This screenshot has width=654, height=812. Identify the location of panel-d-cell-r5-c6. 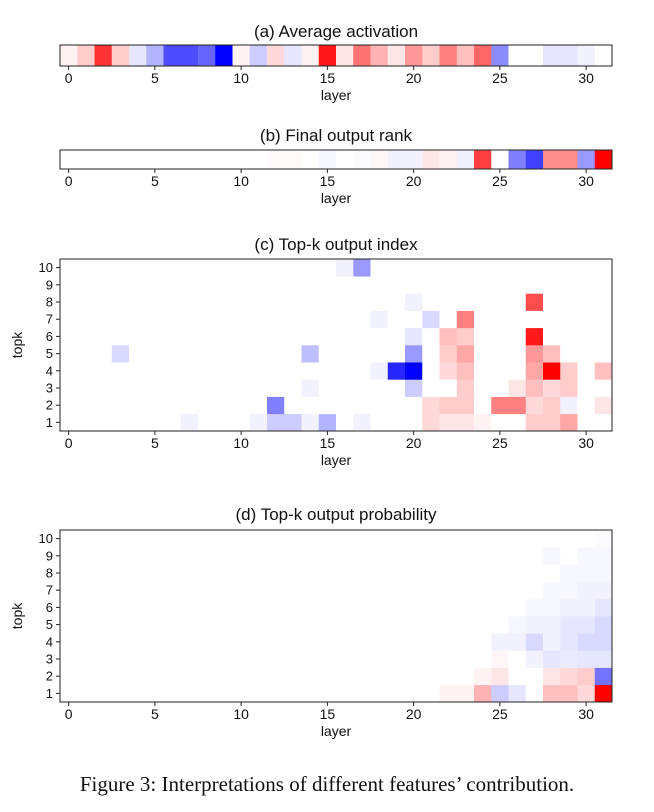
(172, 625).